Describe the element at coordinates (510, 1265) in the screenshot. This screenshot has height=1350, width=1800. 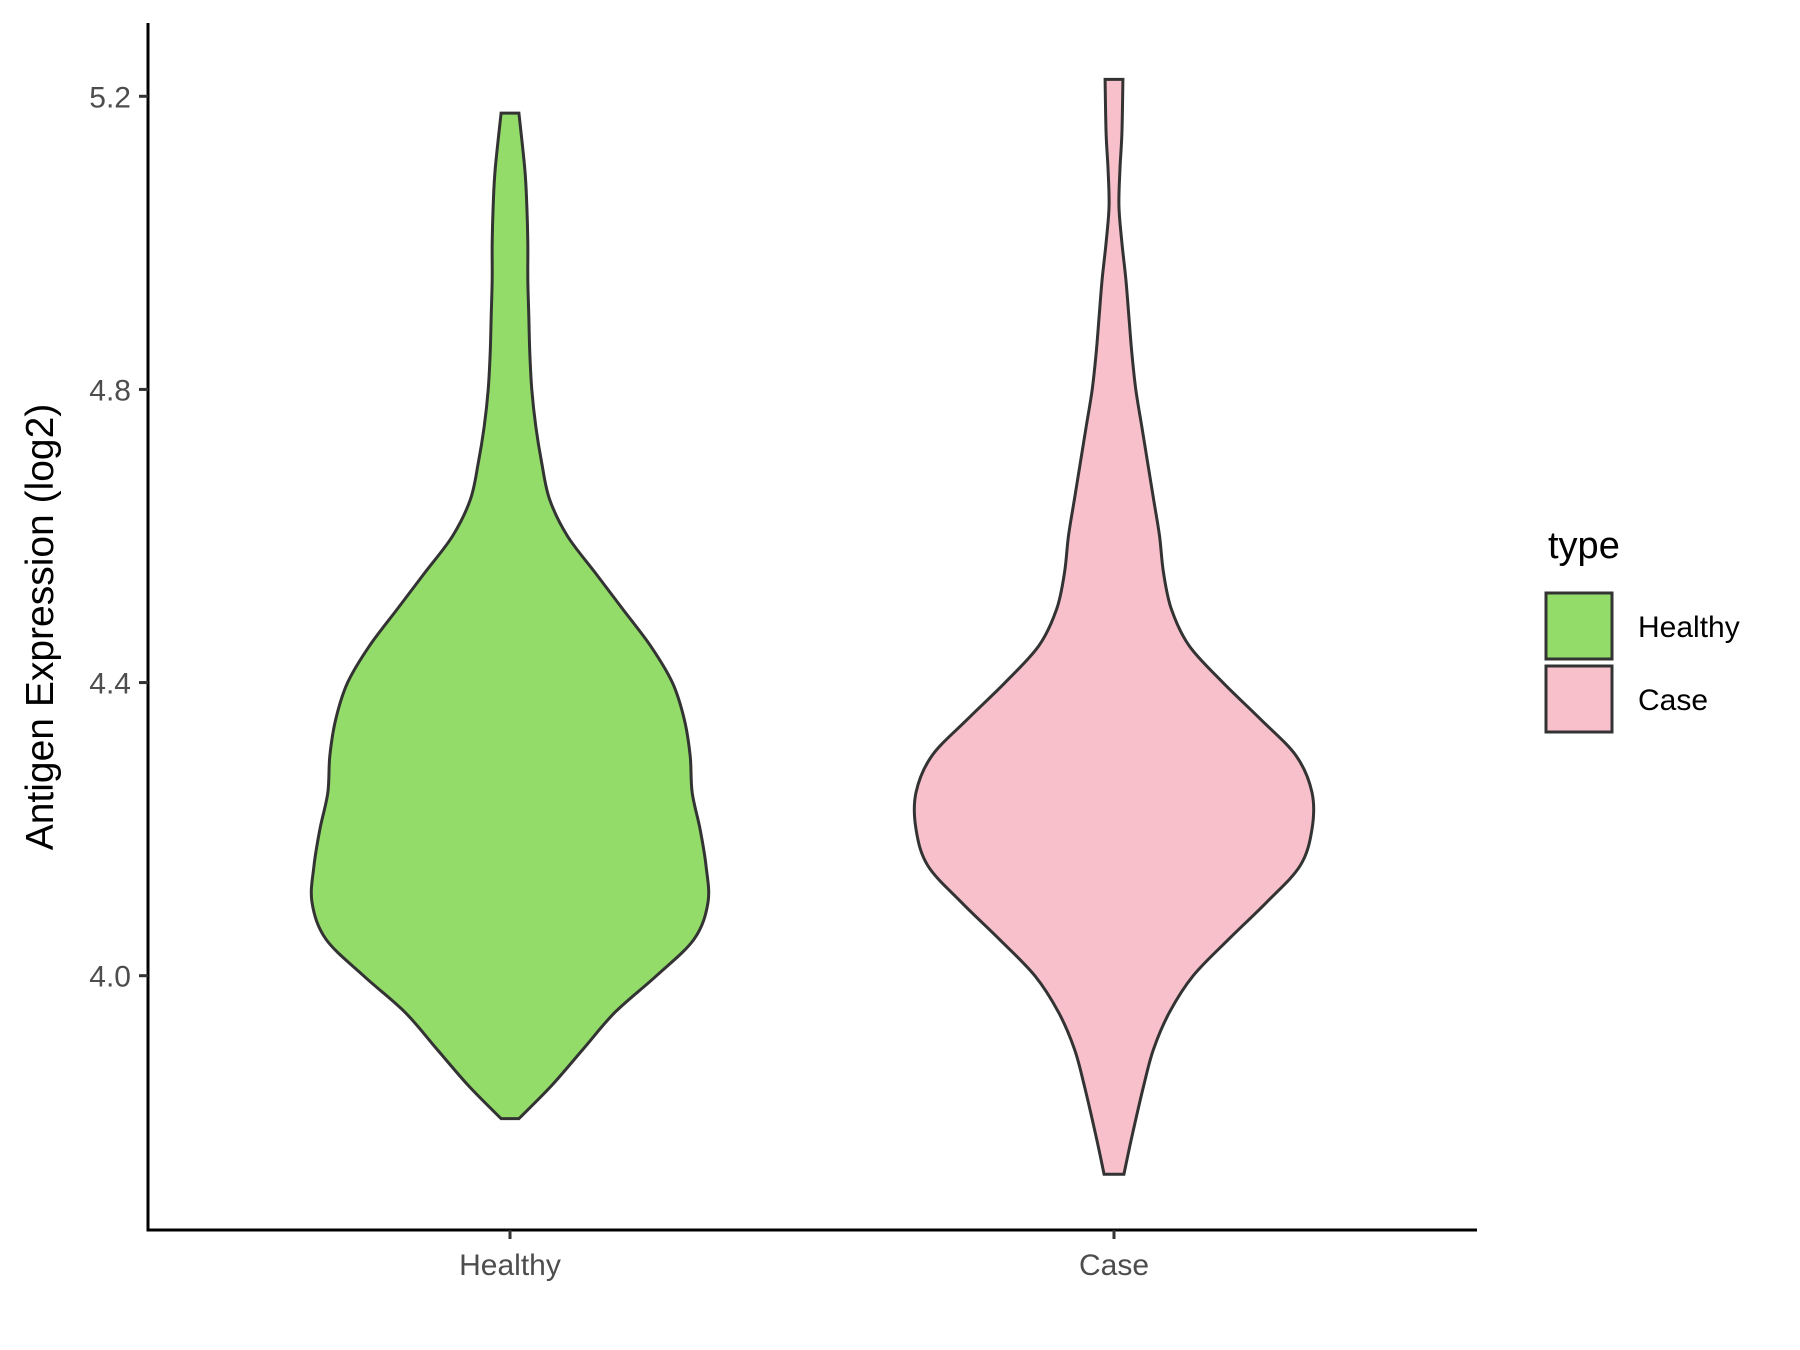
I see `x-tick-label: Healthy` at that location.